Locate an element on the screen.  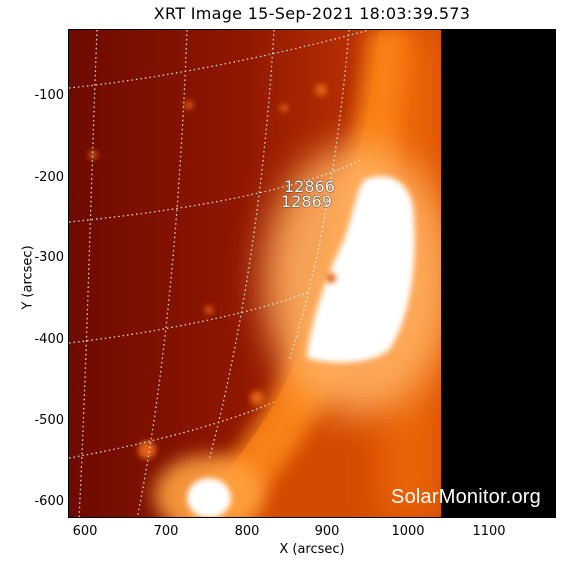
y-tick-label: -500 is located at coordinates (49, 420).